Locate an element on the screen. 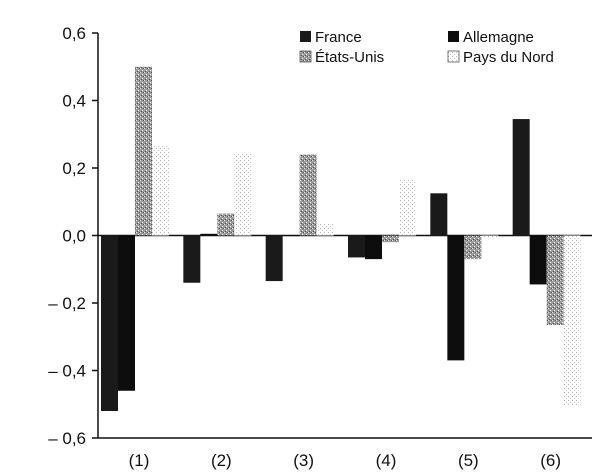 The image size is (595, 472). chart-y-ticks: 0,6 0,4 0,2 0,0 – 0,2 – 0,4 – 0,6 is located at coordinates (73, 236).